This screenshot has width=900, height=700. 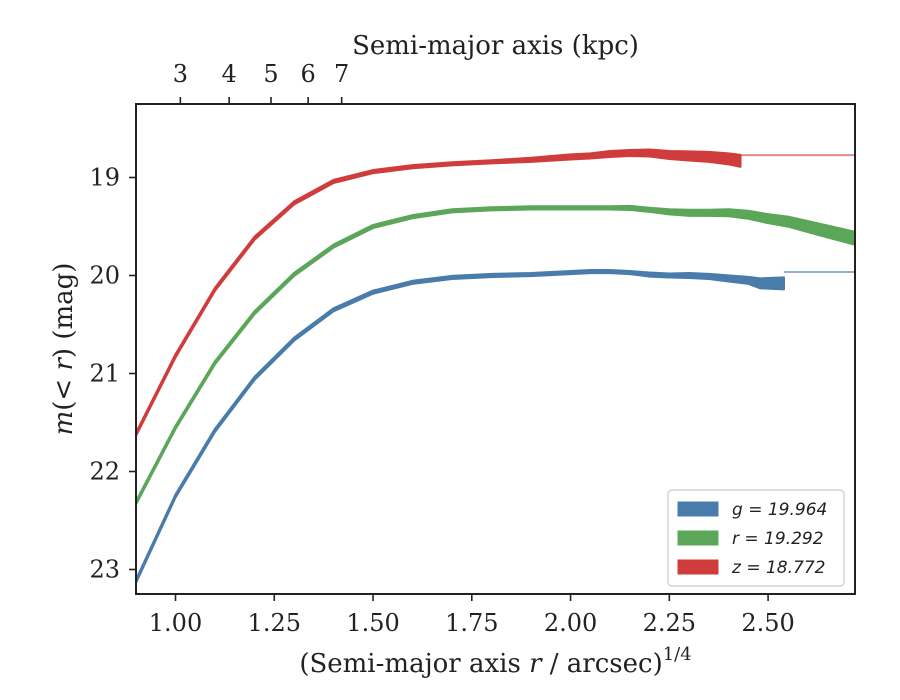 I want to click on legend-label-r: r = 19.292, so click(x=778, y=539).